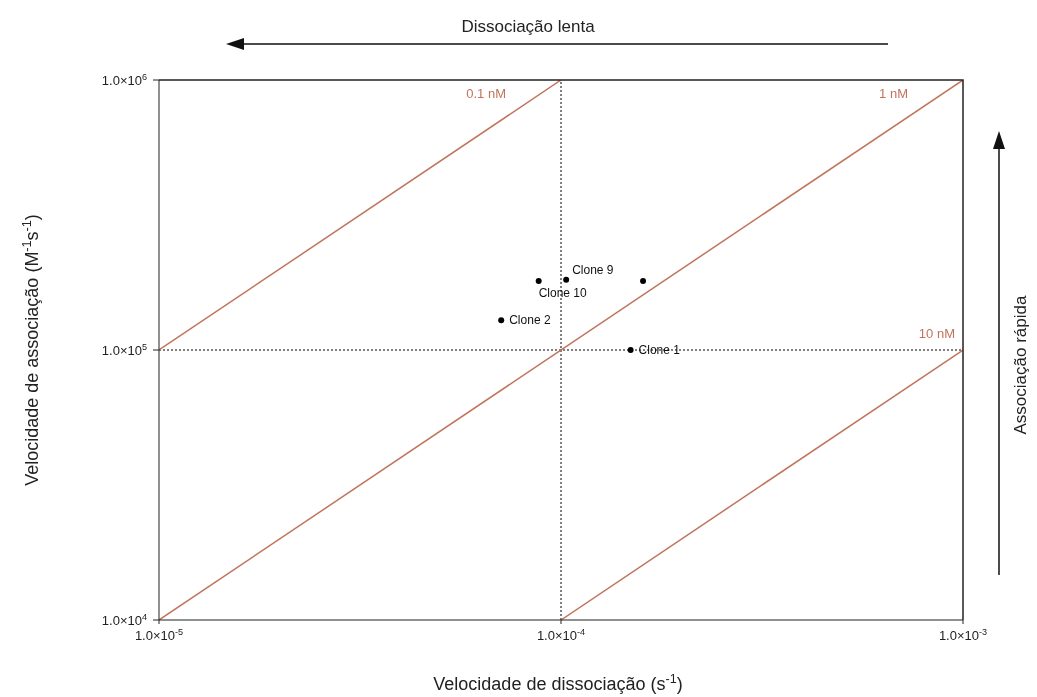 Image resolution: width=1037 pixels, height=697 pixels. What do you see at coordinates (936, 333) in the screenshot?
I see `series-label: 10 nM` at bounding box center [936, 333].